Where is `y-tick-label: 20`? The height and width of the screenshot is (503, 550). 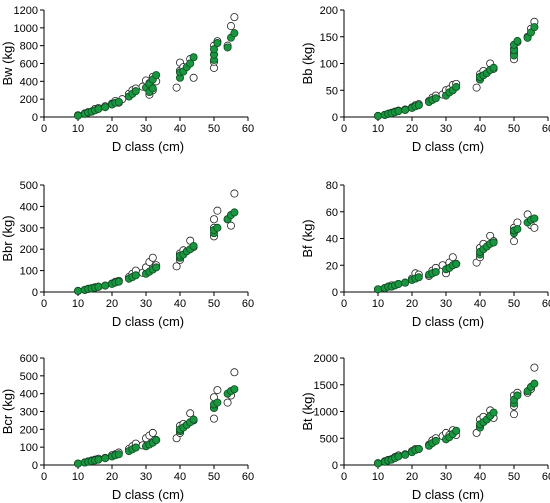 y-tick-label: 20 is located at coordinates (332, 266).